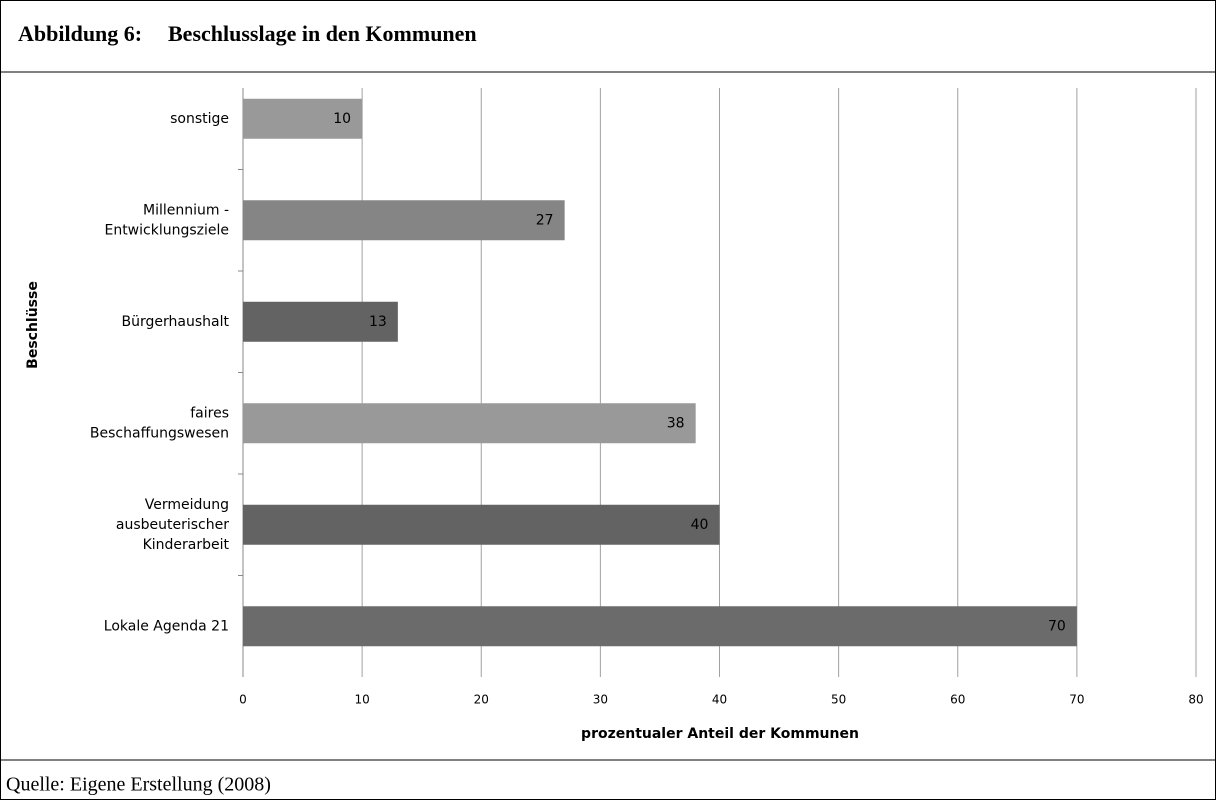 This screenshot has width=1216, height=800. I want to click on x-tick-label: 0, so click(243, 700).